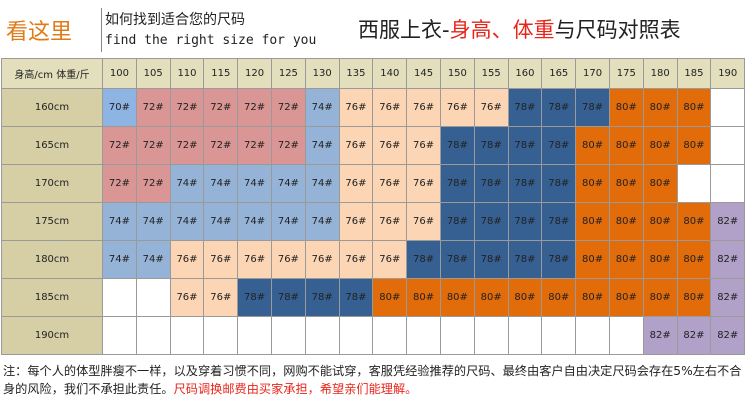 This screenshot has width=750, height=412. What do you see at coordinates (288, 73) in the screenshot?
I see `weight-header-cell: 125` at bounding box center [288, 73].